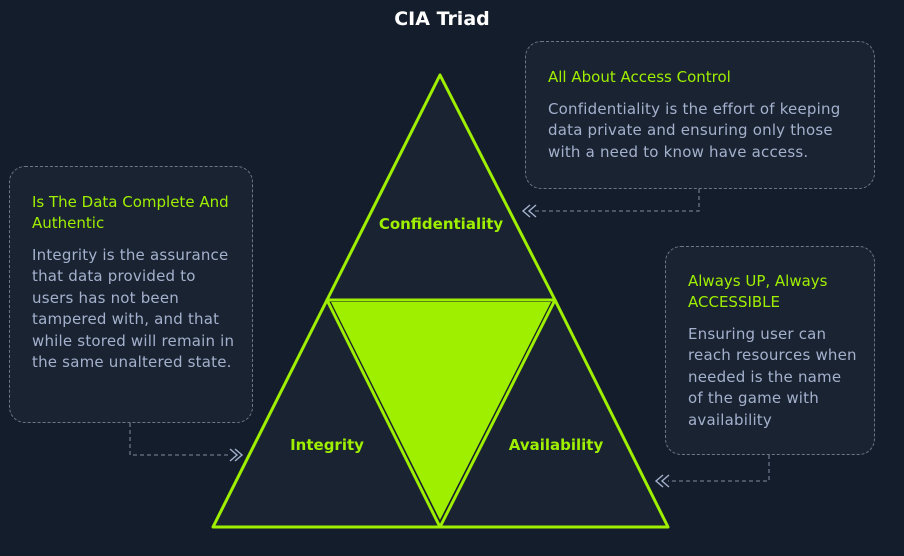 Image resolution: width=904 pixels, height=556 pixels. I want to click on integrity-triangle, so click(326, 413).